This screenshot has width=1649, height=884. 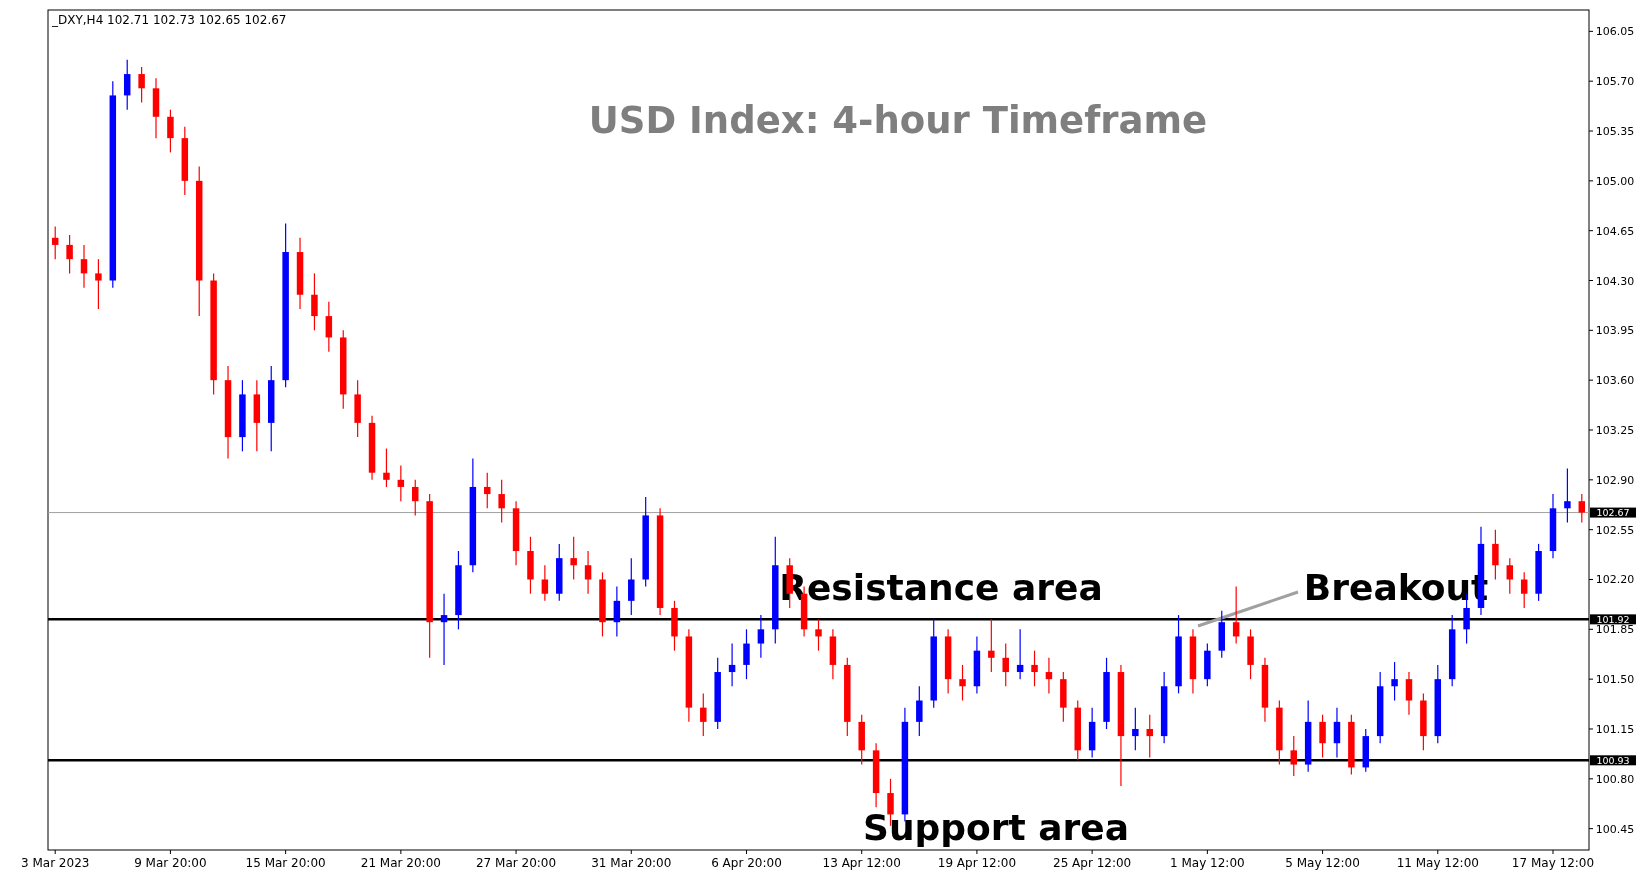 What do you see at coordinates (1615, 829) in the screenshot?
I see `y-tick-label: 100.45` at bounding box center [1615, 829].